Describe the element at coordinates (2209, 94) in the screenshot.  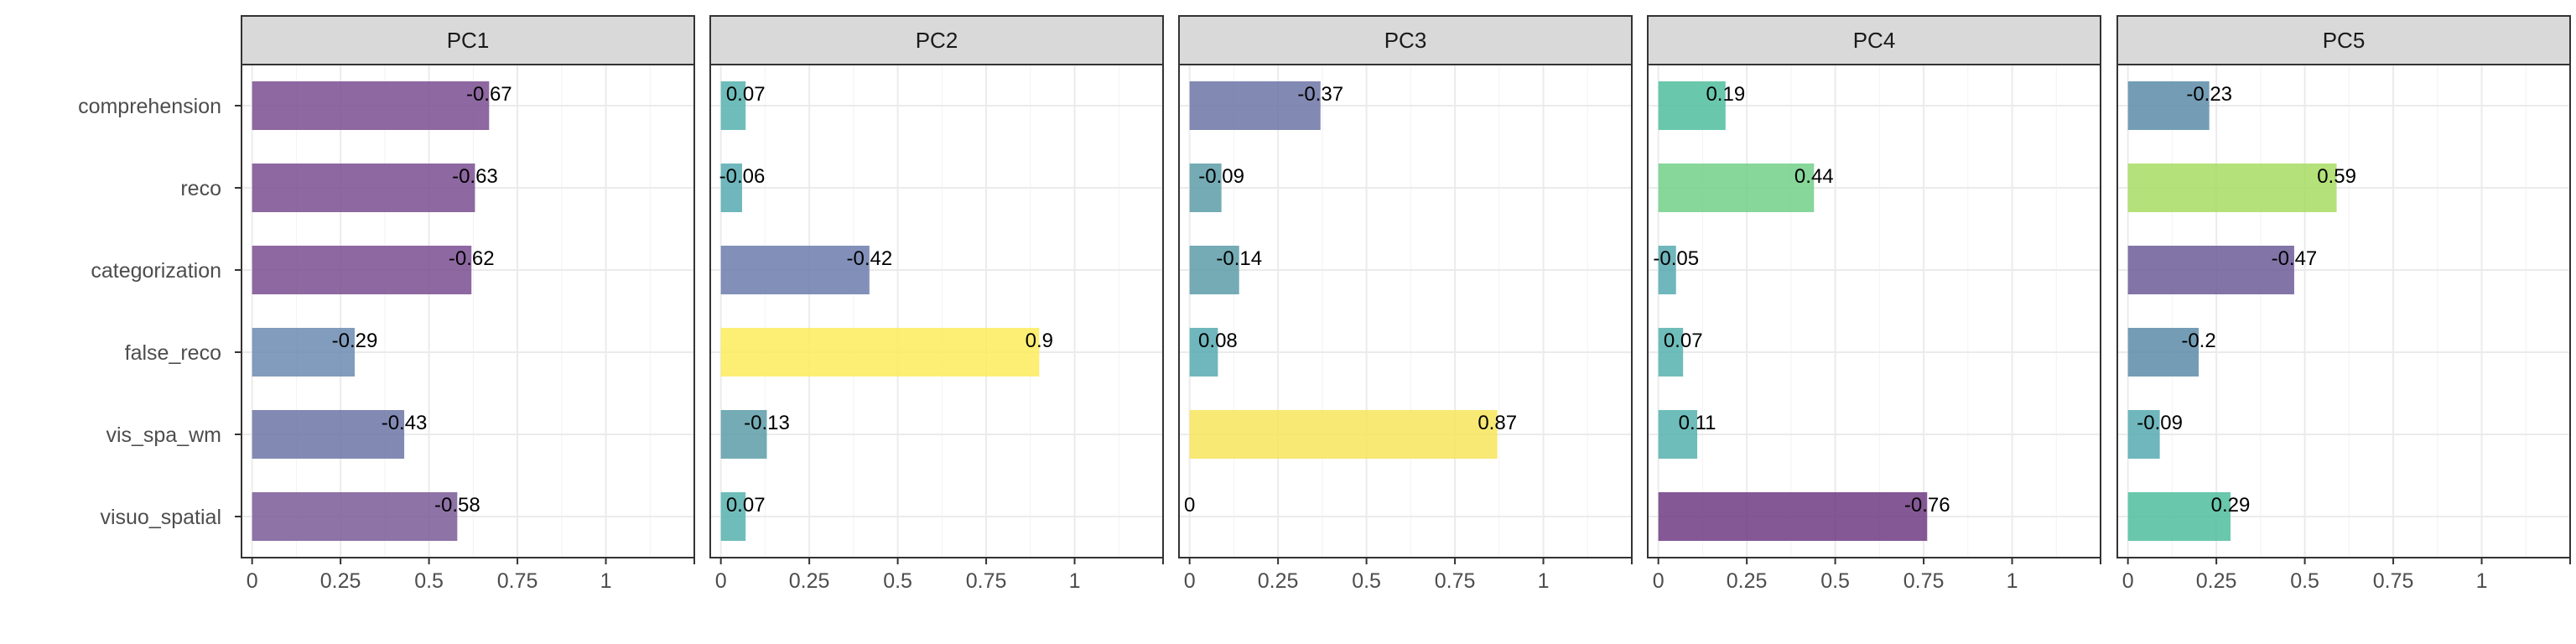
I see `bar-value-label: -0.23` at that location.